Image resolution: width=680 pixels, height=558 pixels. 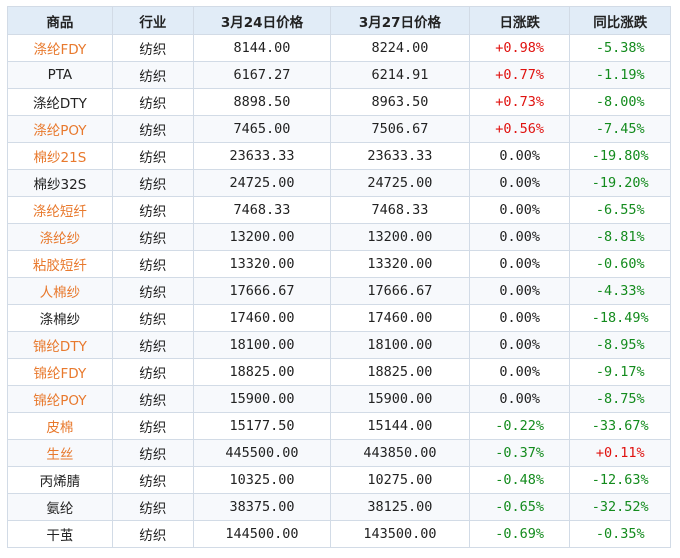 I want to click on commodity-name-cell: 氨纶, so click(x=60, y=507).